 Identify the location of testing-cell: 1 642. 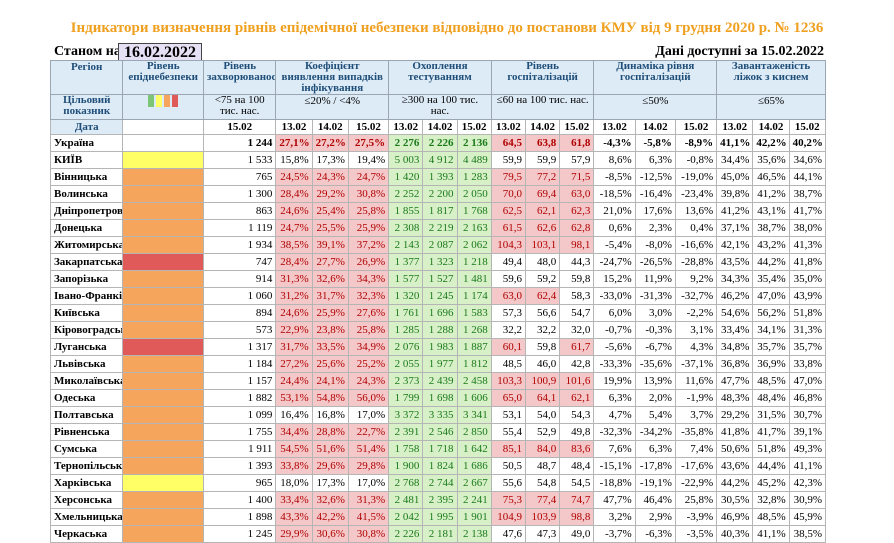
(474, 449).